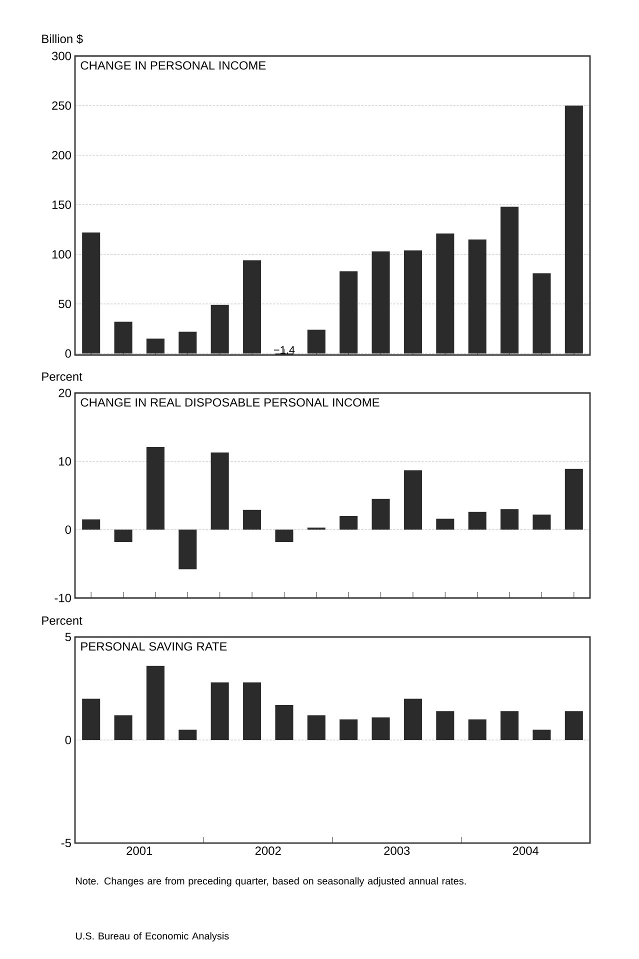  Describe the element at coordinates (152, 937) in the screenshot. I see `text: U.S. Bureau of Economic Analysis` at that location.